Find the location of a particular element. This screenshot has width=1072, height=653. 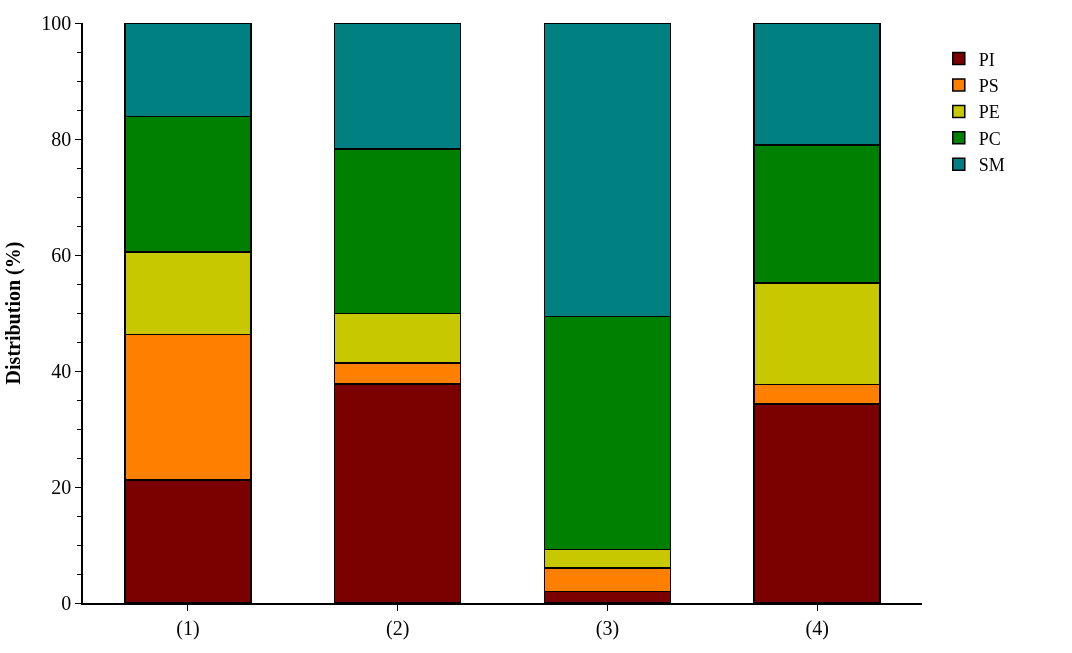

legend-label: PE is located at coordinates (989, 112).